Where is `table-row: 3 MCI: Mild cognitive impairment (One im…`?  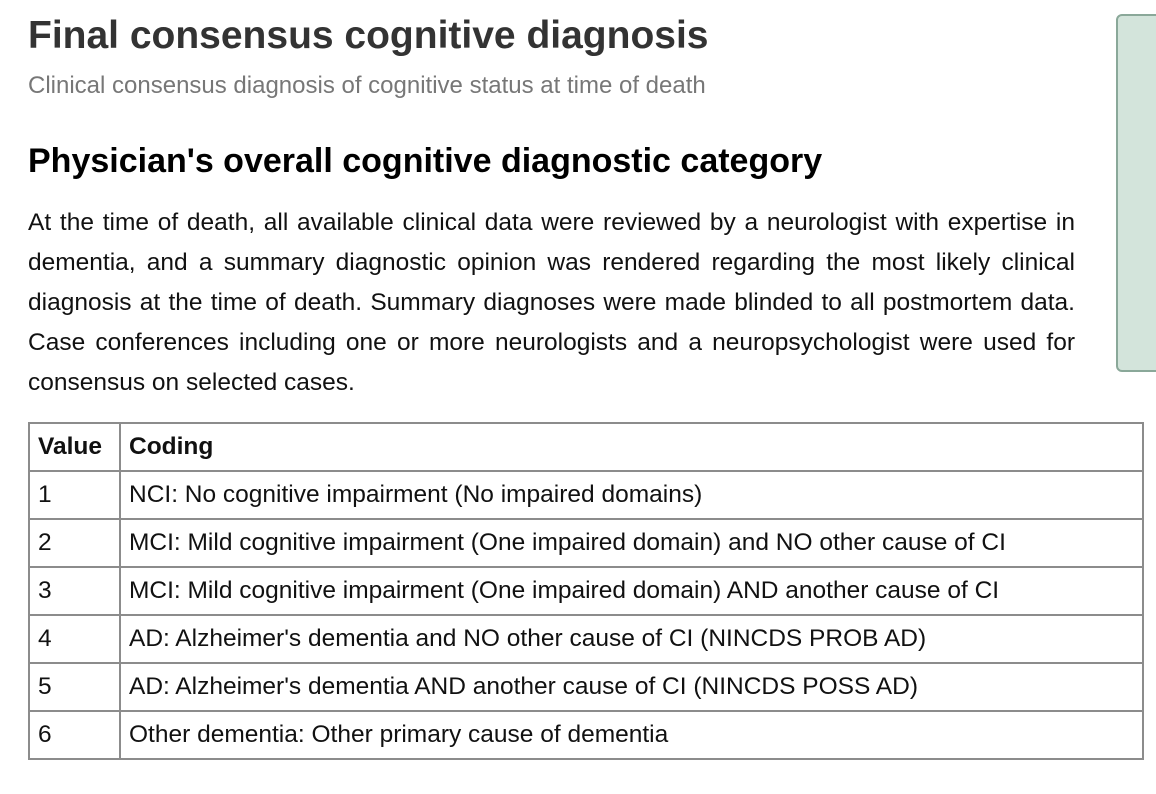
table-row: 3 MCI: Mild cognitive impairment (One im… is located at coordinates (586, 591).